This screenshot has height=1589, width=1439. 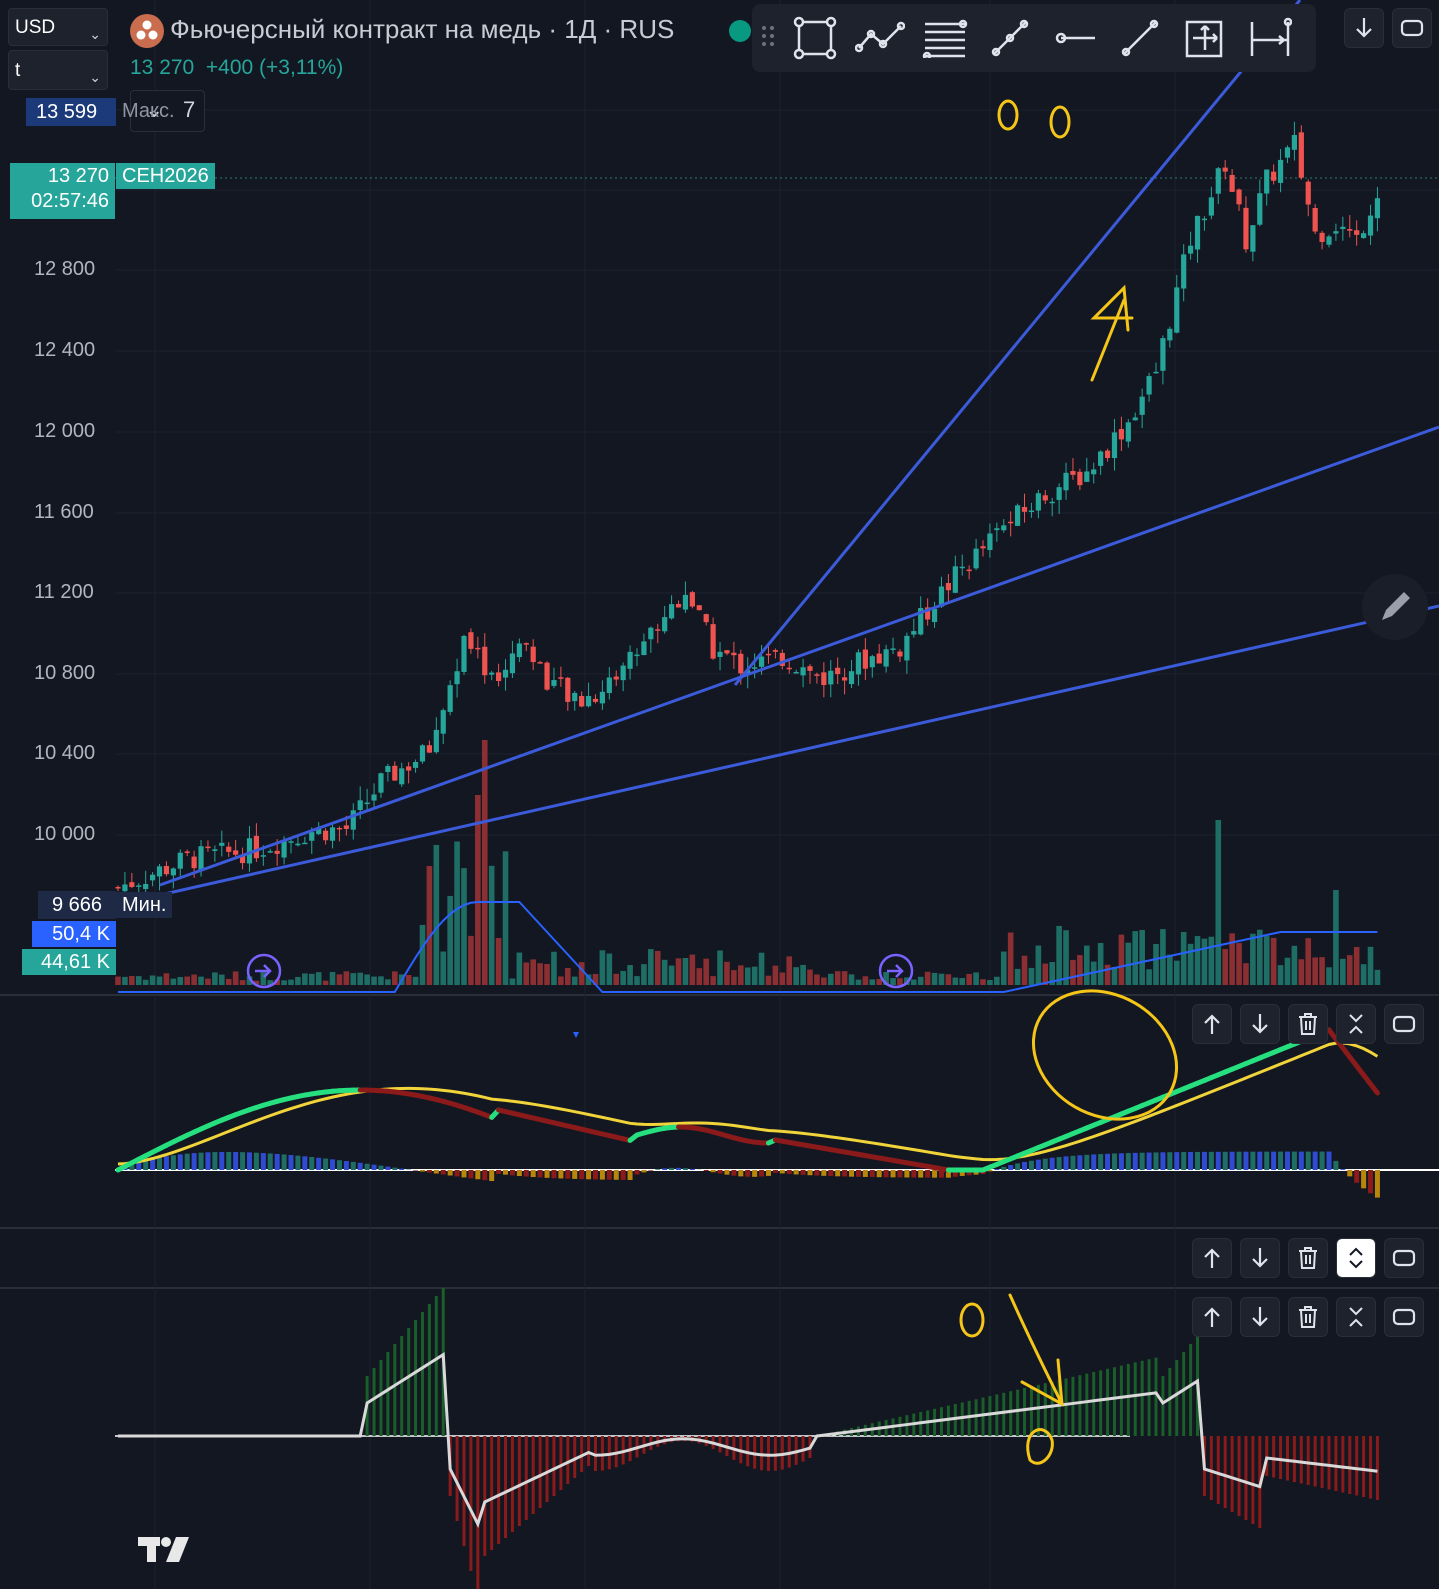 I want to click on ray-icon, so click(x=1140, y=38).